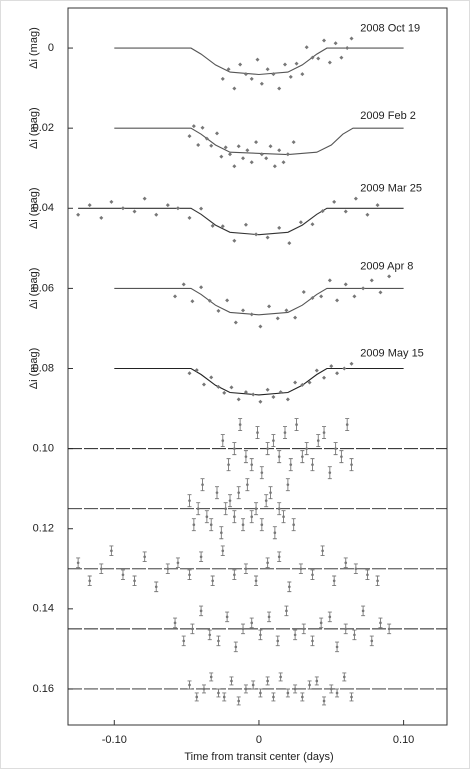  I want to click on y-tick-label: 0.02, so click(43, 128).